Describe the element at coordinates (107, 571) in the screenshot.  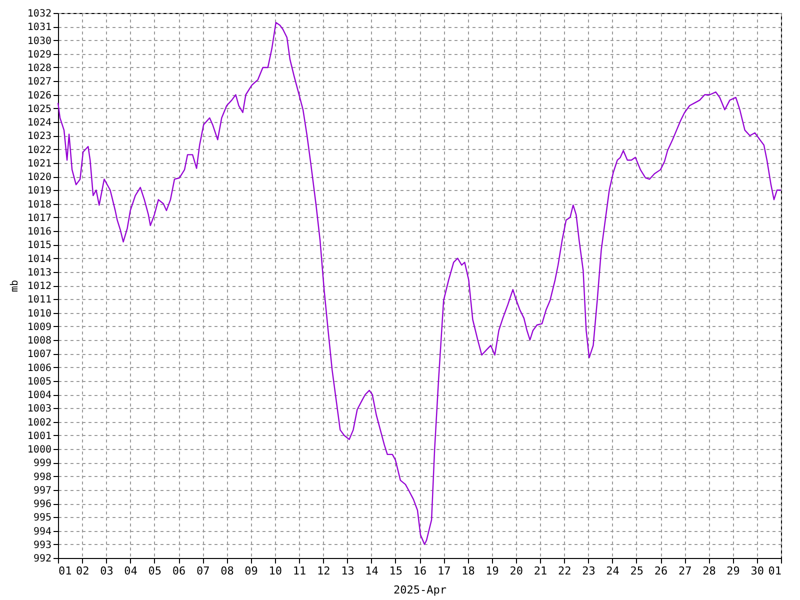
I see `x-tick-label: 03` at that location.